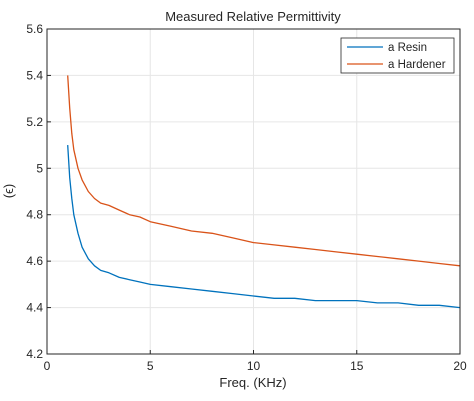 The width and height of the screenshot is (474, 401). Describe the element at coordinates (253, 16) in the screenshot. I see `chart-title: Measured Relative Permittivity` at that location.